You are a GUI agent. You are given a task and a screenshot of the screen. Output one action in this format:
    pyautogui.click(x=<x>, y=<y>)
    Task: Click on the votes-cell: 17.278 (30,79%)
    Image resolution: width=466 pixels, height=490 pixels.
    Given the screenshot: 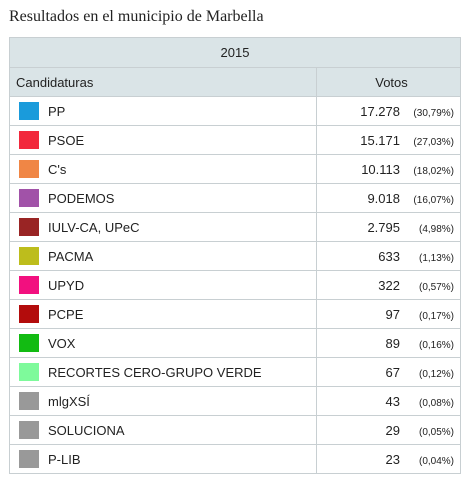 What is the action you would take?
    pyautogui.click(x=388, y=111)
    